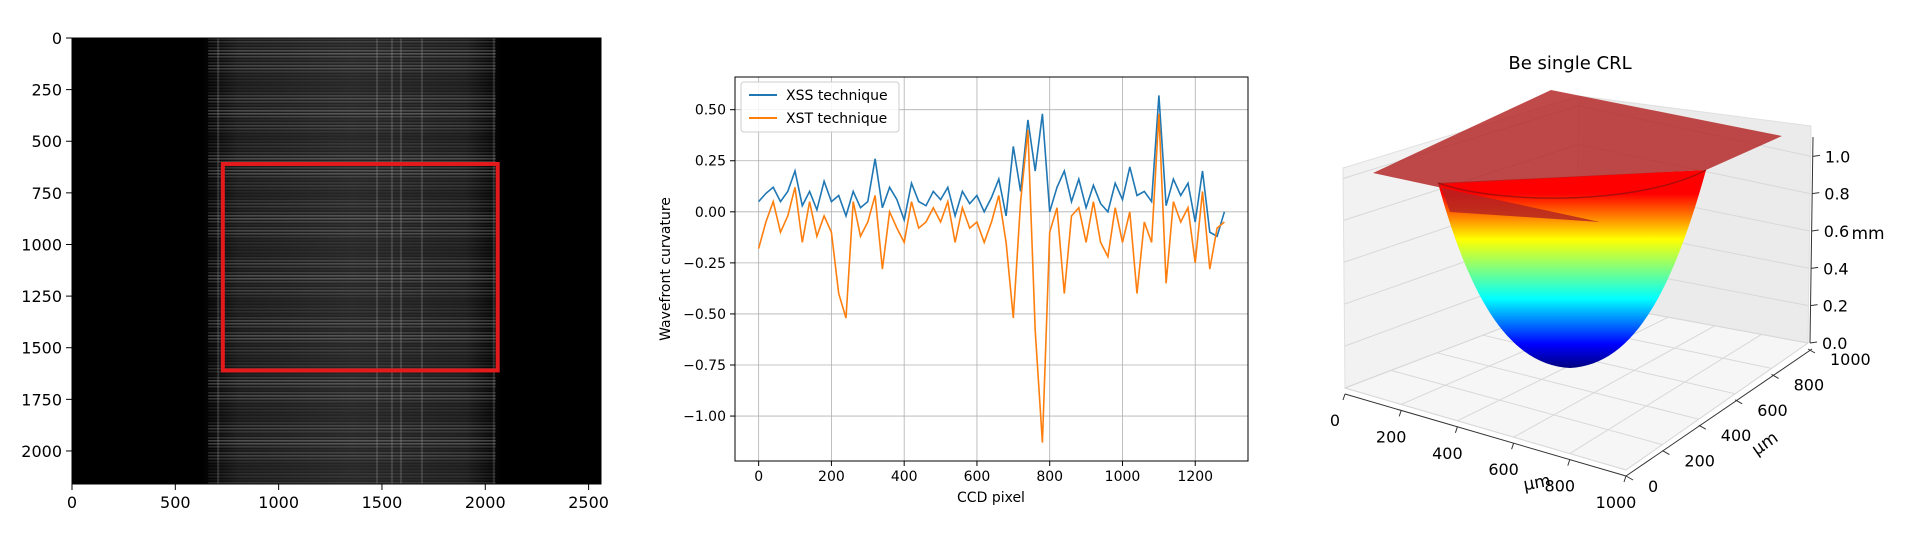  What do you see at coordinates (836, 119) in the screenshot?
I see `legend-label-xst: XST technique` at bounding box center [836, 119].